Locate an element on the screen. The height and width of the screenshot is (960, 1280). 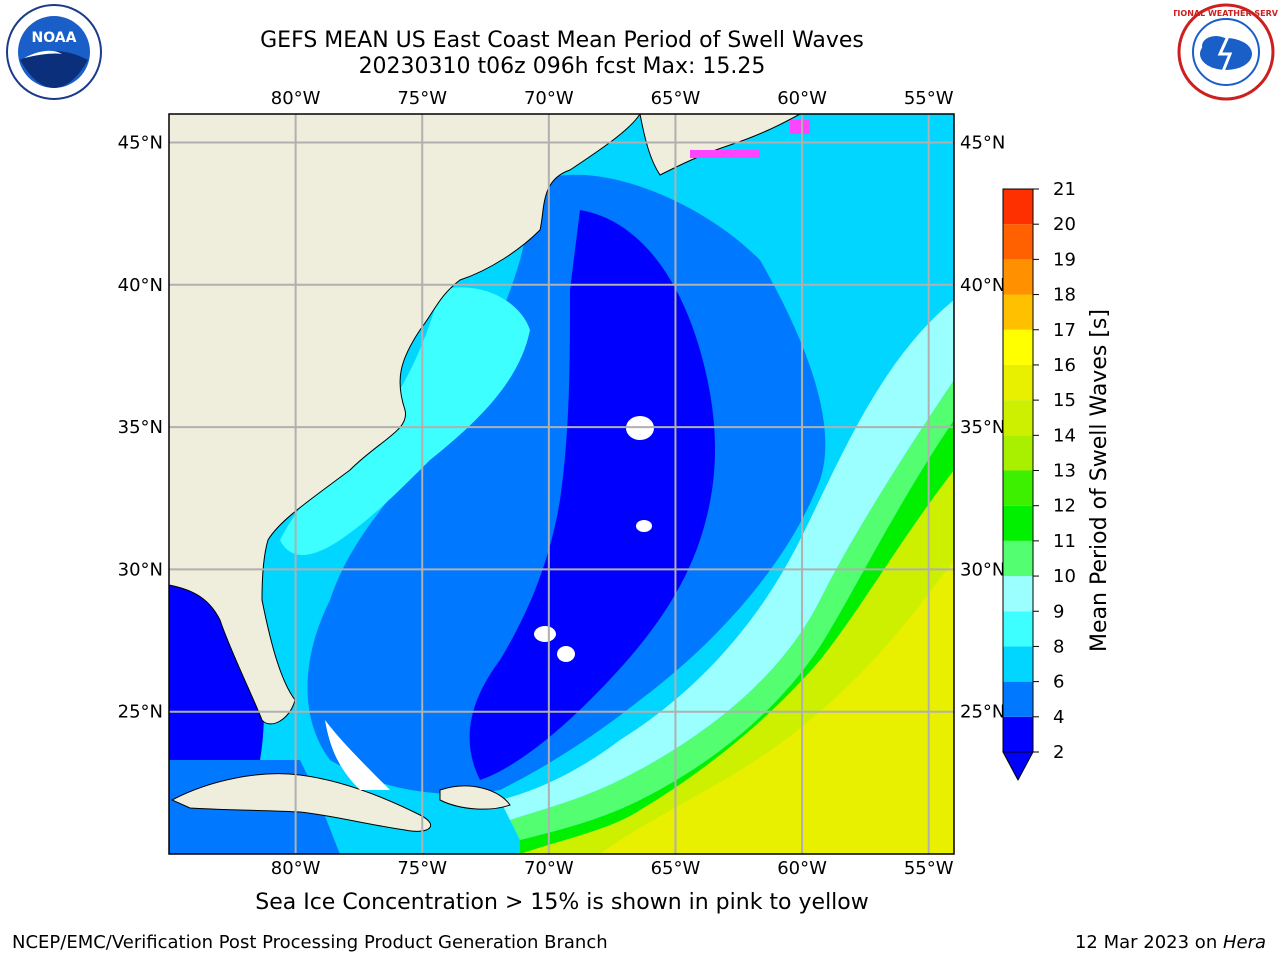
colorbar-tick-label: 21 is located at coordinates (1064, 189).